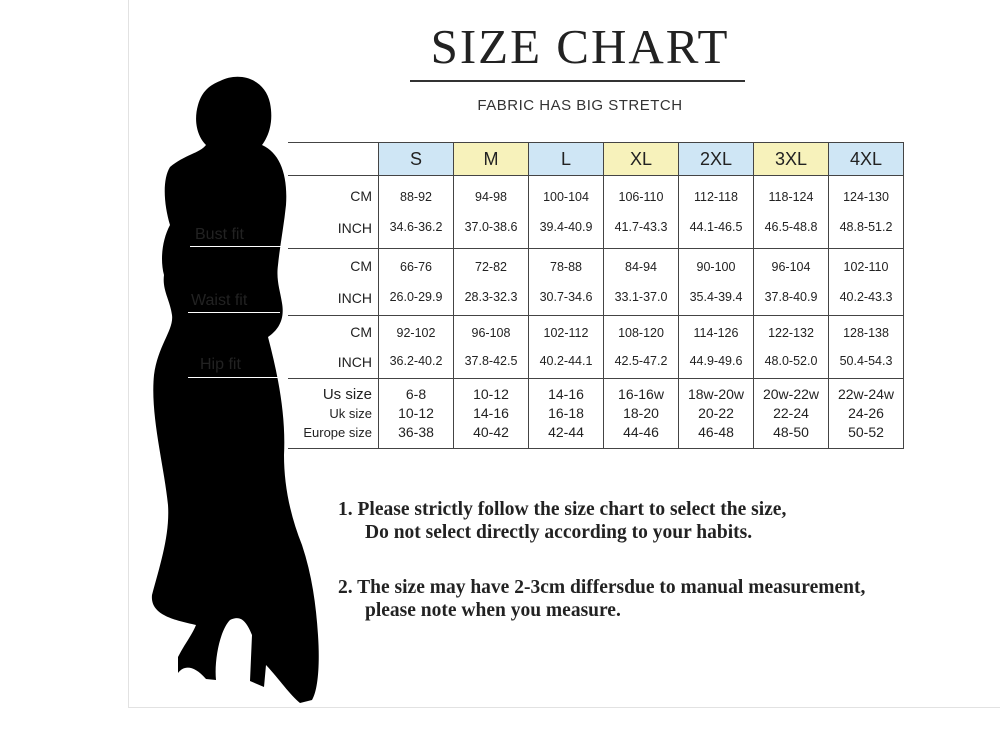 Image resolution: width=1000 pixels, height=741 pixels. I want to click on conversion-cell: 16-16w 18-20 44-46, so click(641, 413).